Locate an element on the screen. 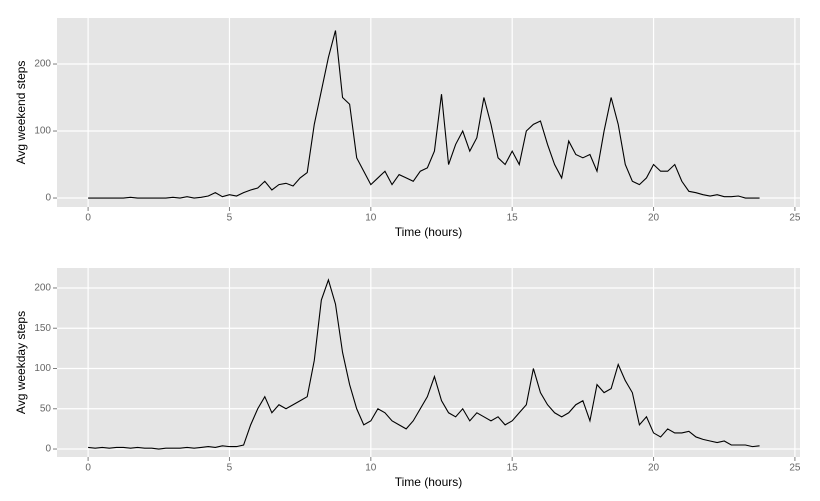  y-axis-label: Avg weekend steps is located at coordinates (21, 113).